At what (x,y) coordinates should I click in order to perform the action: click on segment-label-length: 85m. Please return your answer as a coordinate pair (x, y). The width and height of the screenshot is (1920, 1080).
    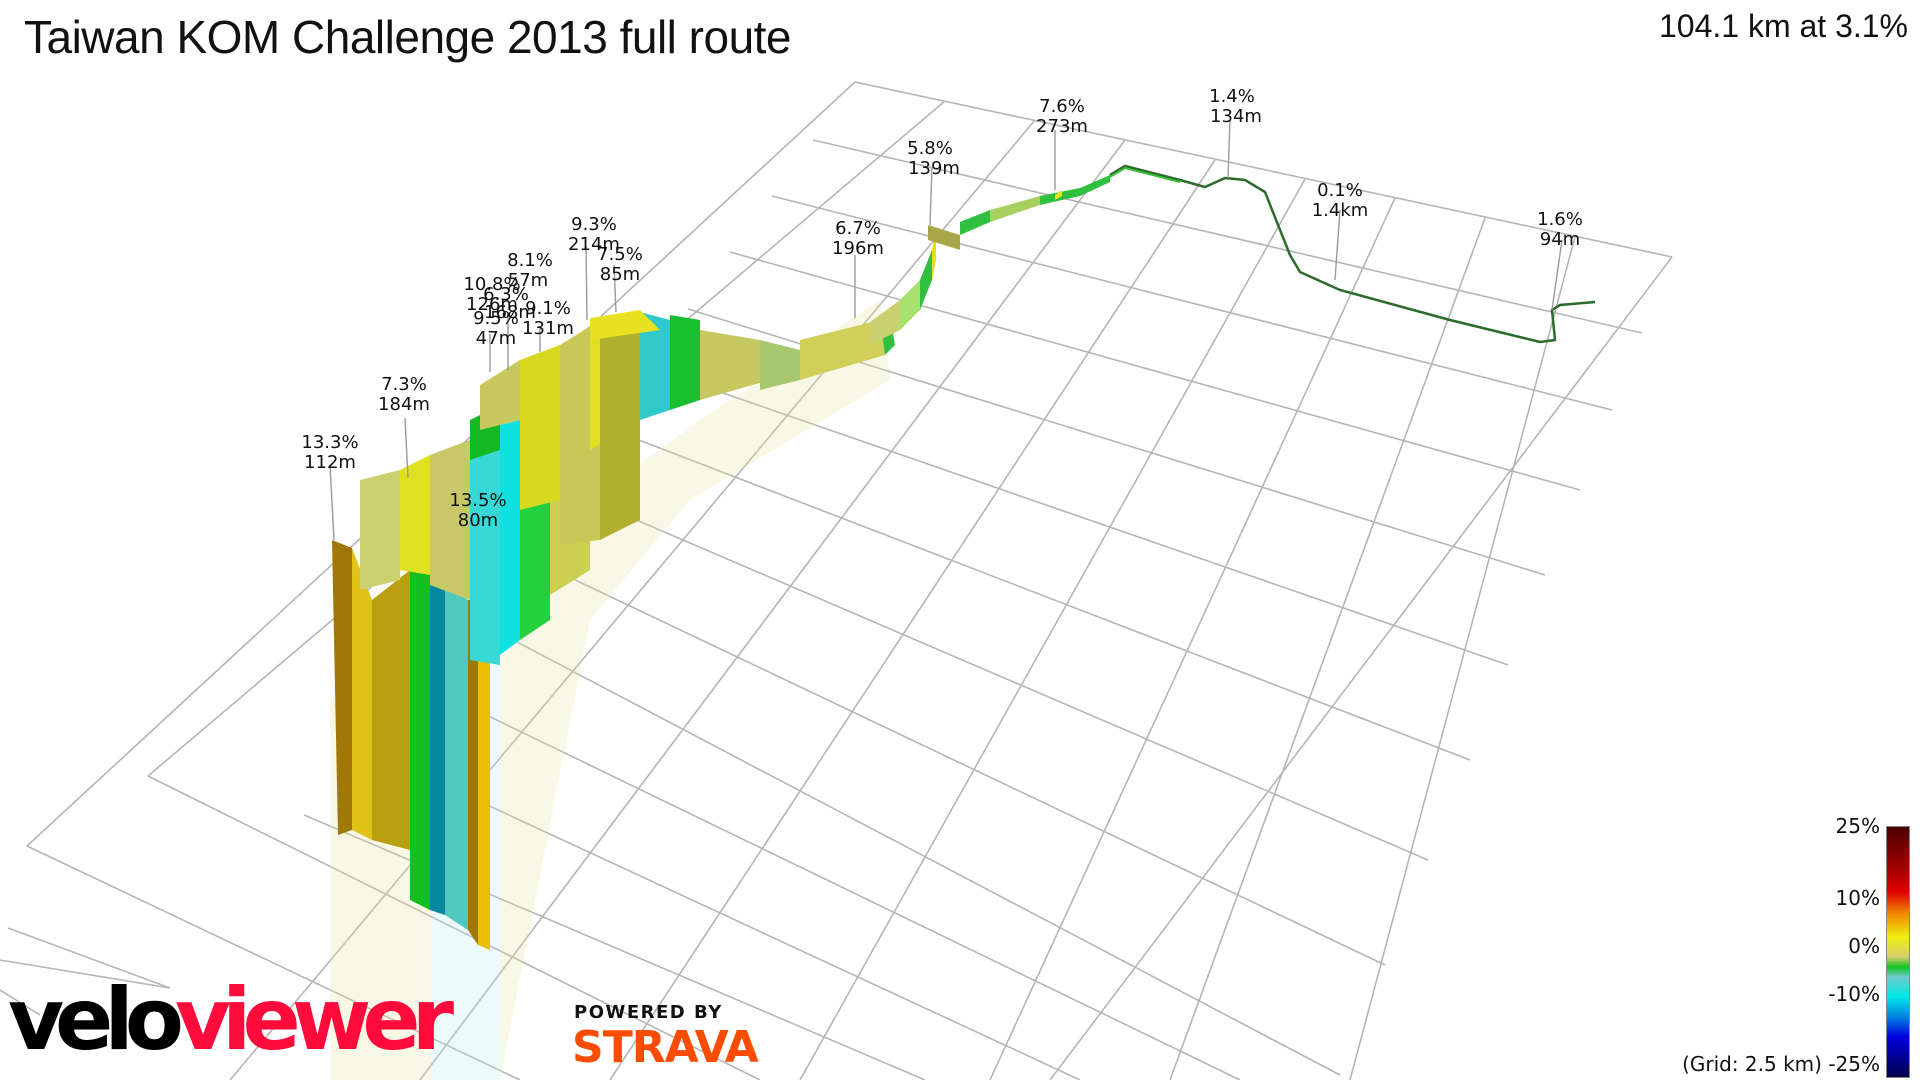
    Looking at the image, I should click on (620, 274).